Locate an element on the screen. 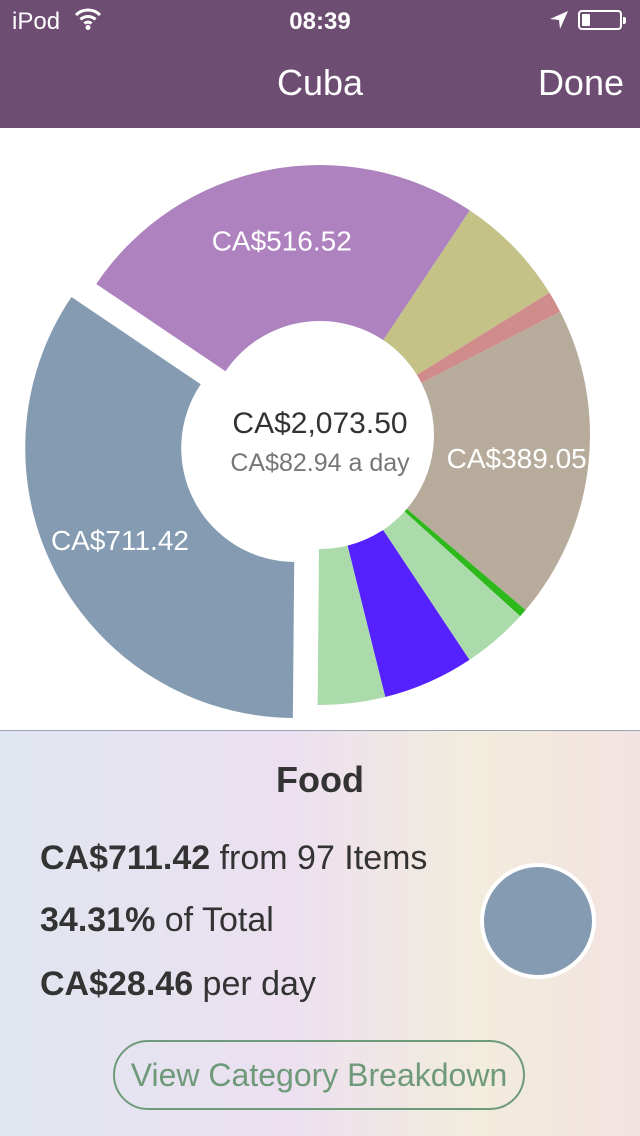 This screenshot has width=640, height=1136. nav-bar: iPod 08:39 Cuba Done is located at coordinates (320, 64).